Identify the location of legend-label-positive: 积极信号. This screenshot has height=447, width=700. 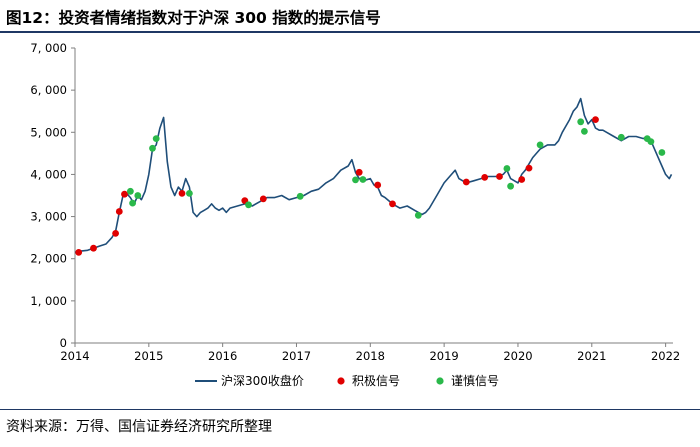
(376, 381).